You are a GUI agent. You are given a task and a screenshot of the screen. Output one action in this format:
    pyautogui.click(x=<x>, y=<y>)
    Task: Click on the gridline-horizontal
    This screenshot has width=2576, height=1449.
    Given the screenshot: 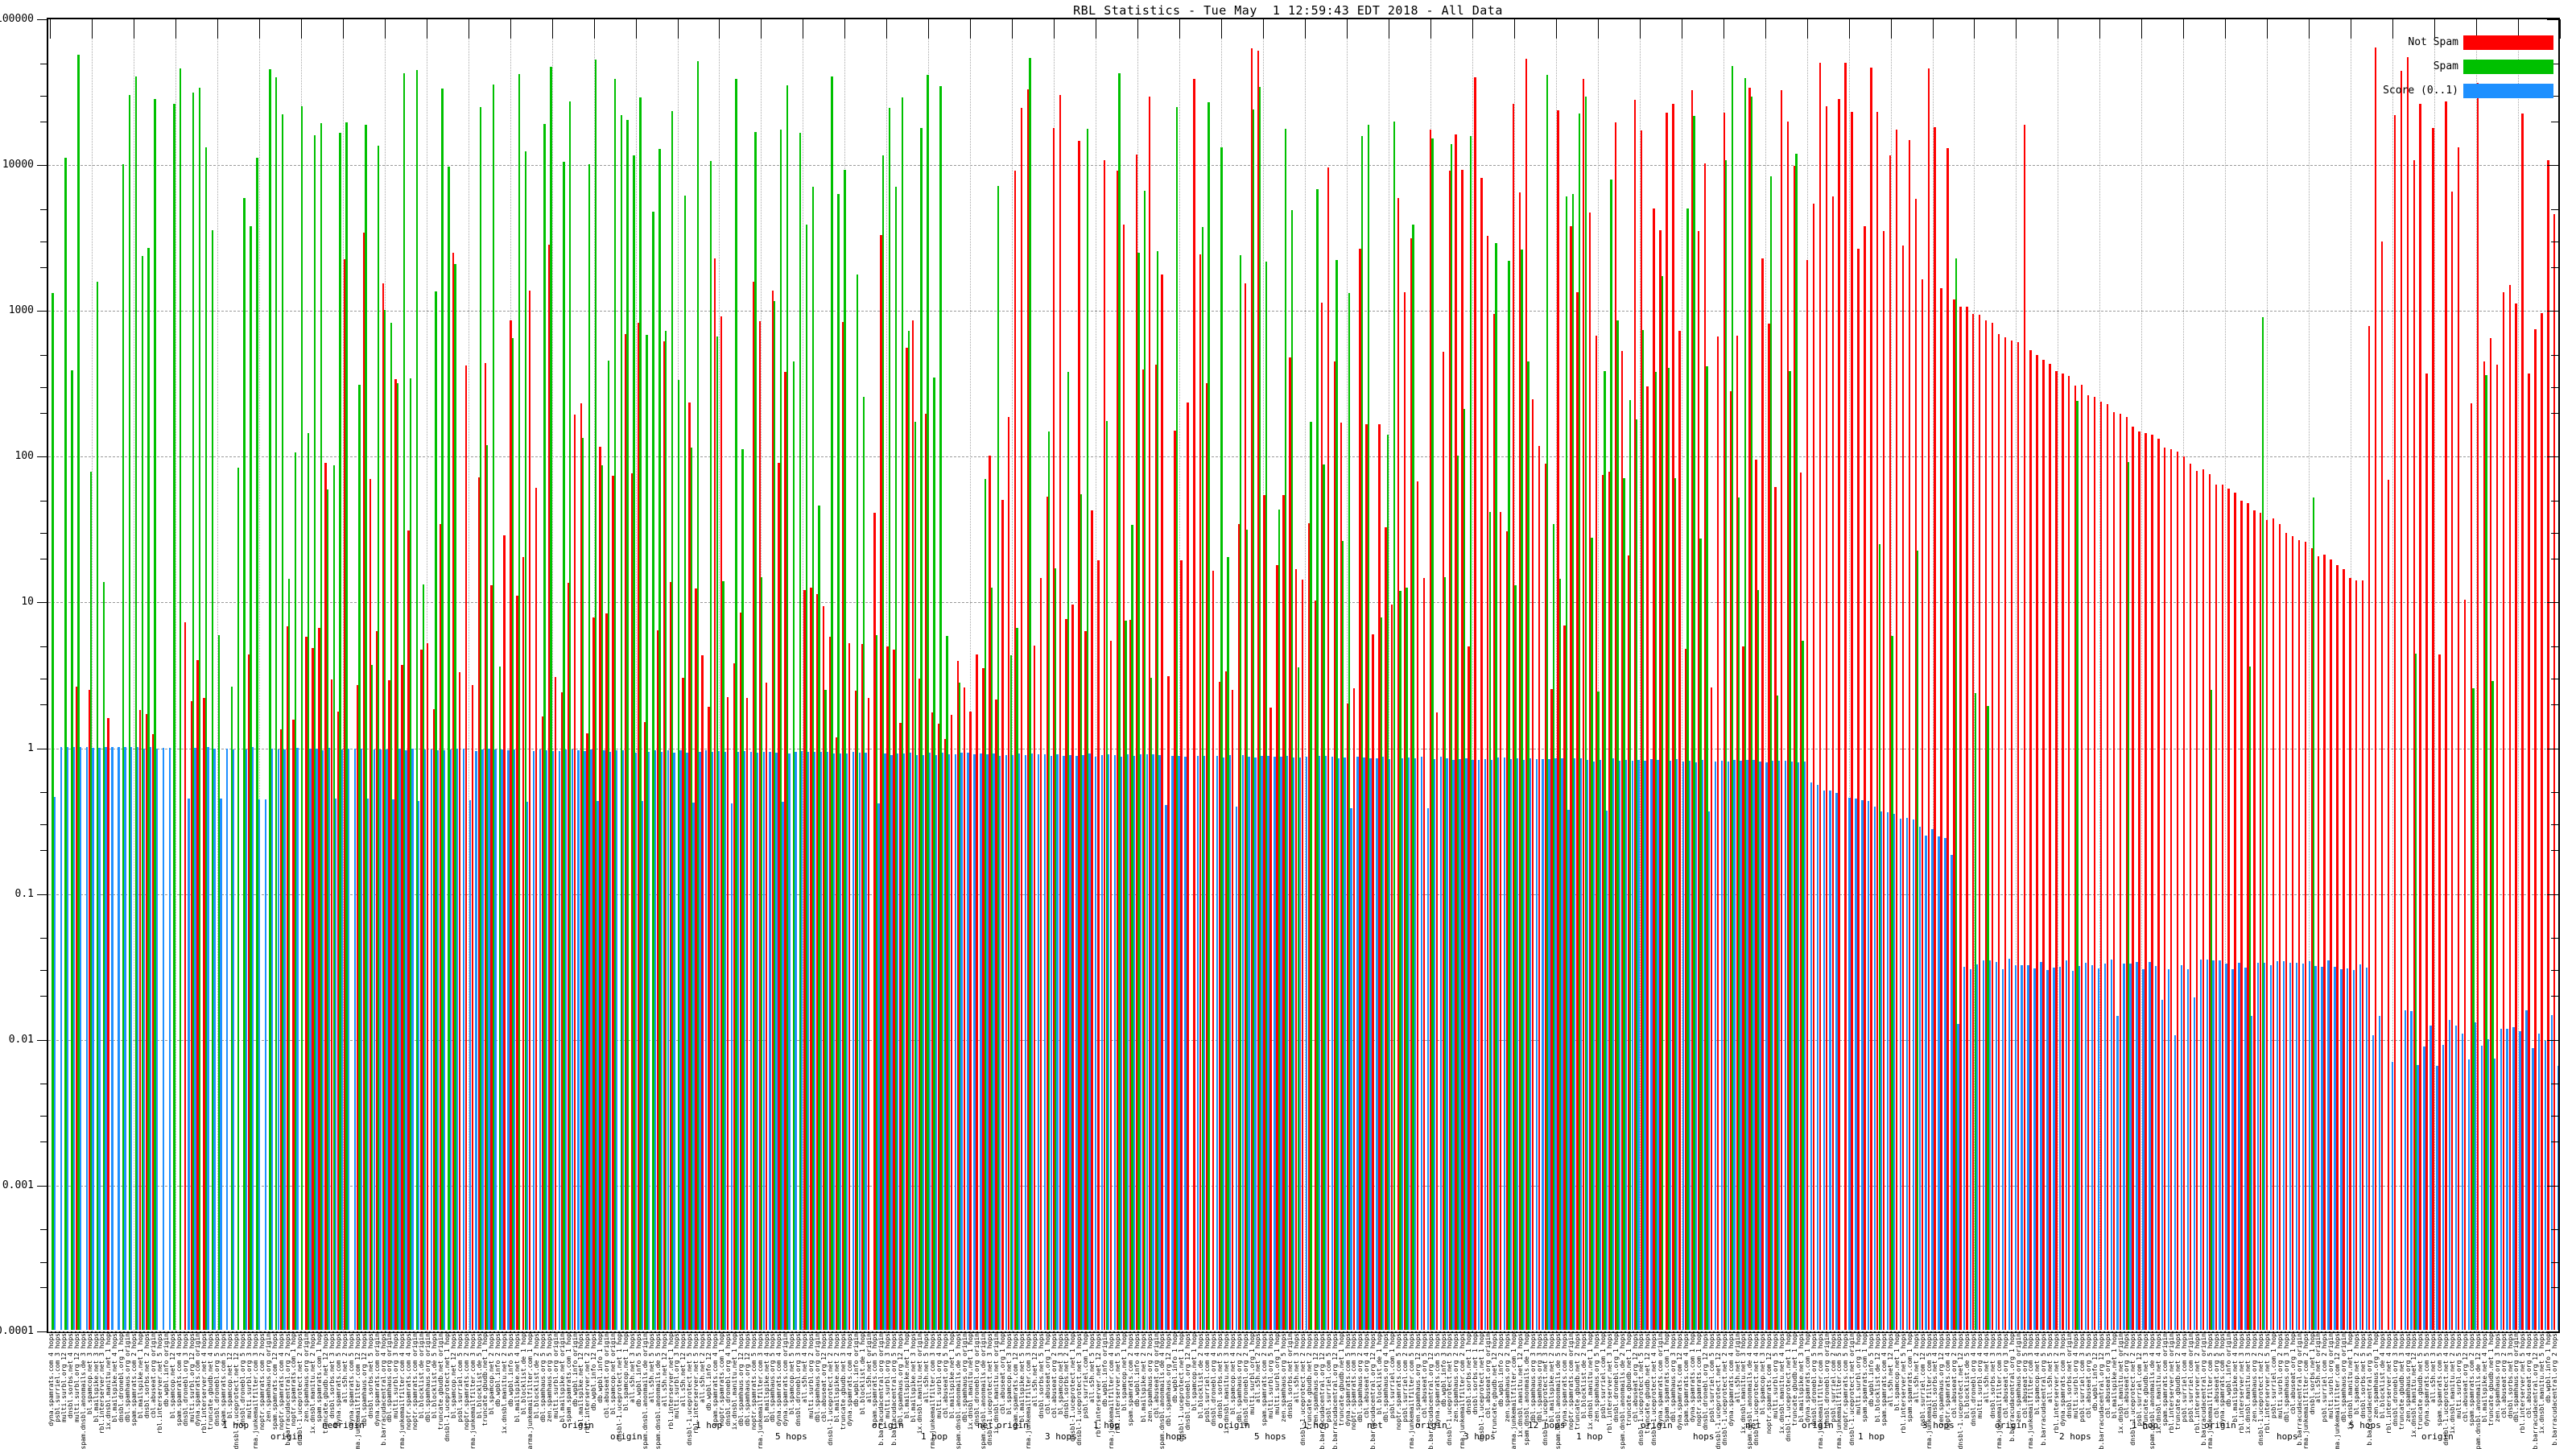 What is the action you would take?
    pyautogui.click(x=1303, y=166)
    